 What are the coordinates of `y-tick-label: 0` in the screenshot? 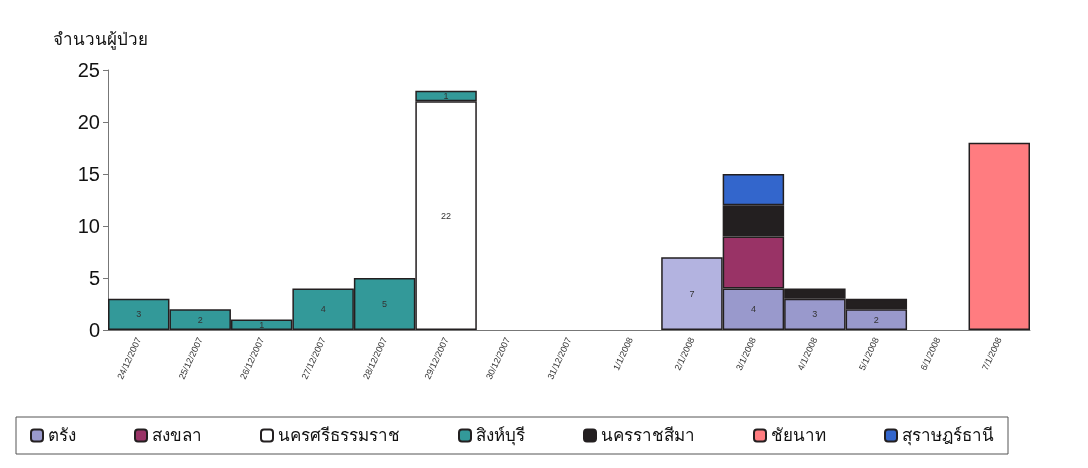 It's located at (94, 330).